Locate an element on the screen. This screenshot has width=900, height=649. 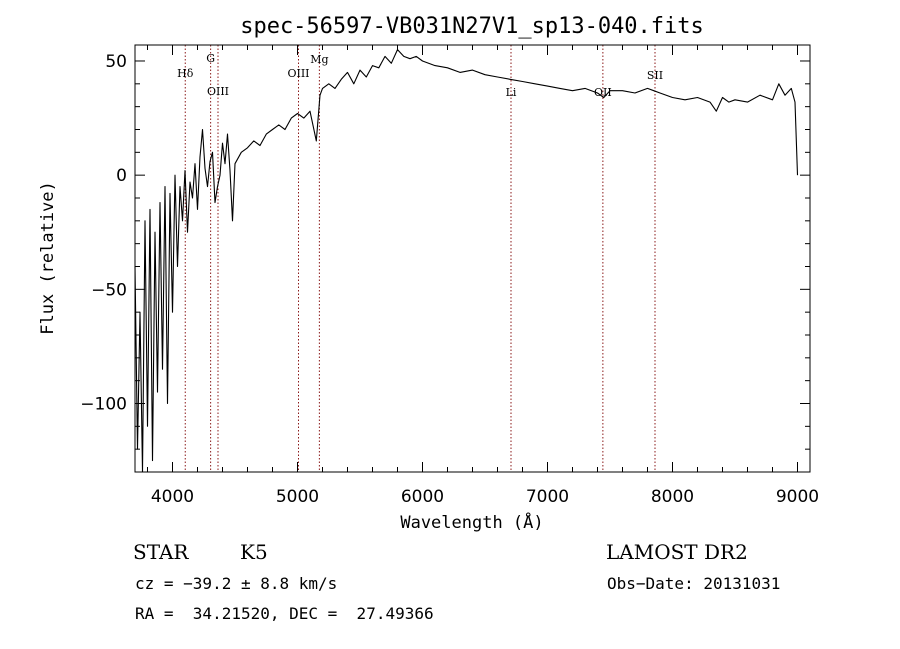
x-tick-label: 8000 is located at coordinates (672, 497).